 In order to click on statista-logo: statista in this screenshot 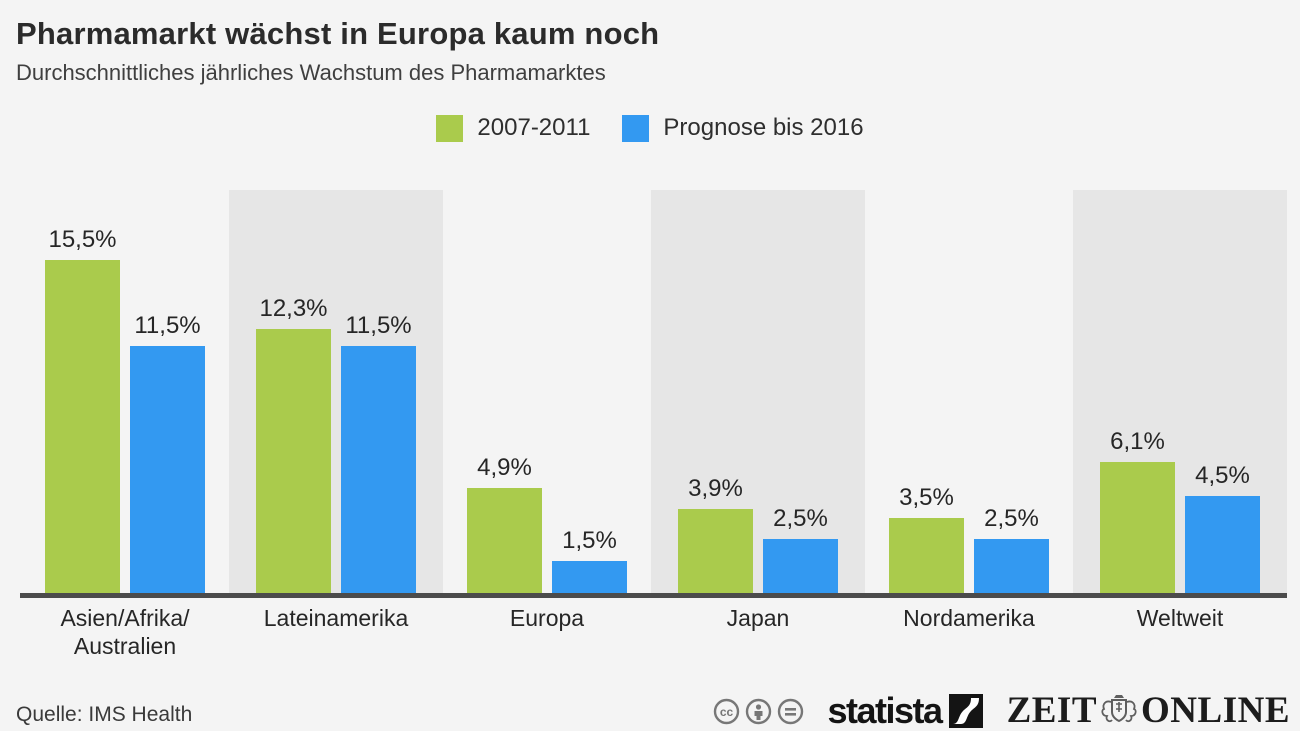, I will do `click(905, 710)`.